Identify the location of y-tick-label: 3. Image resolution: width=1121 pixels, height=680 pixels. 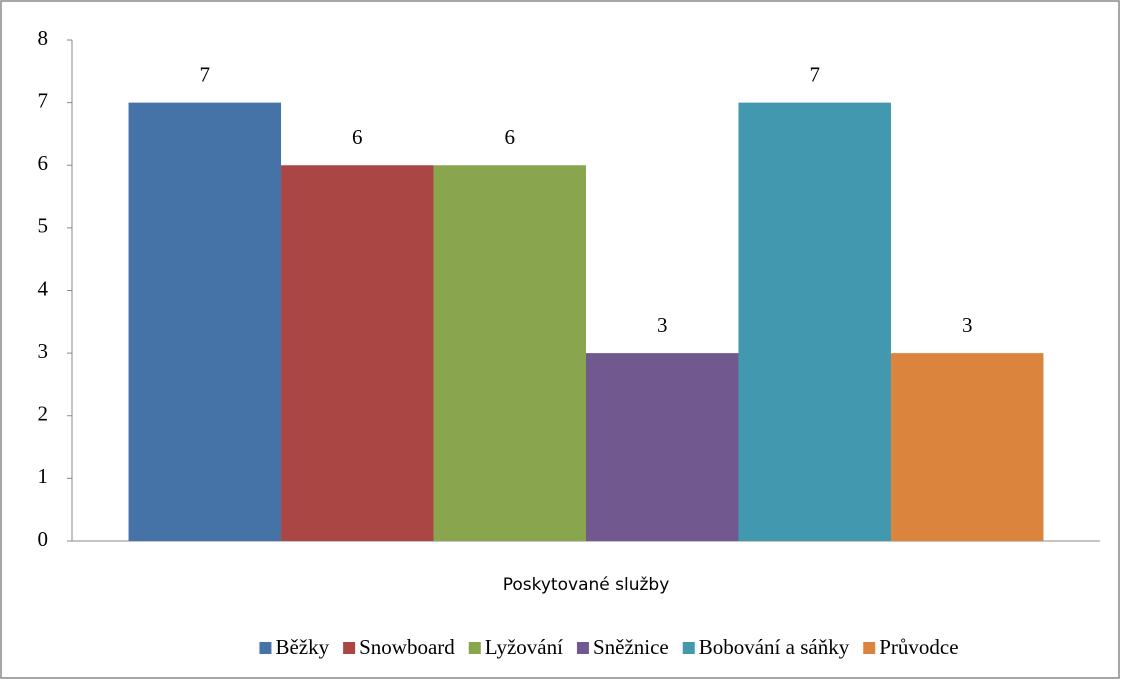
(43, 351).